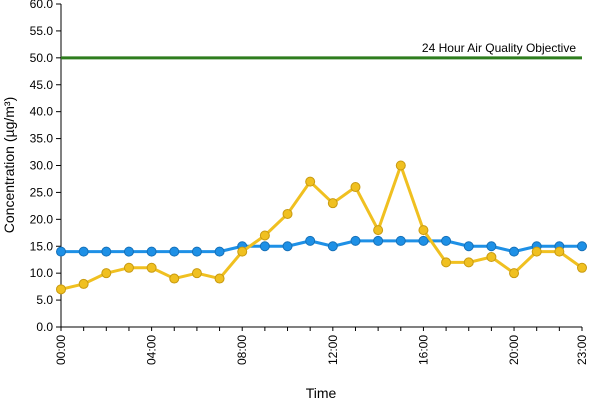 Image resolution: width=600 pixels, height=400 pixels. Describe the element at coordinates (499, 48) in the screenshot. I see `reference-line-label: 24 Hour Air Quality Objective` at that location.